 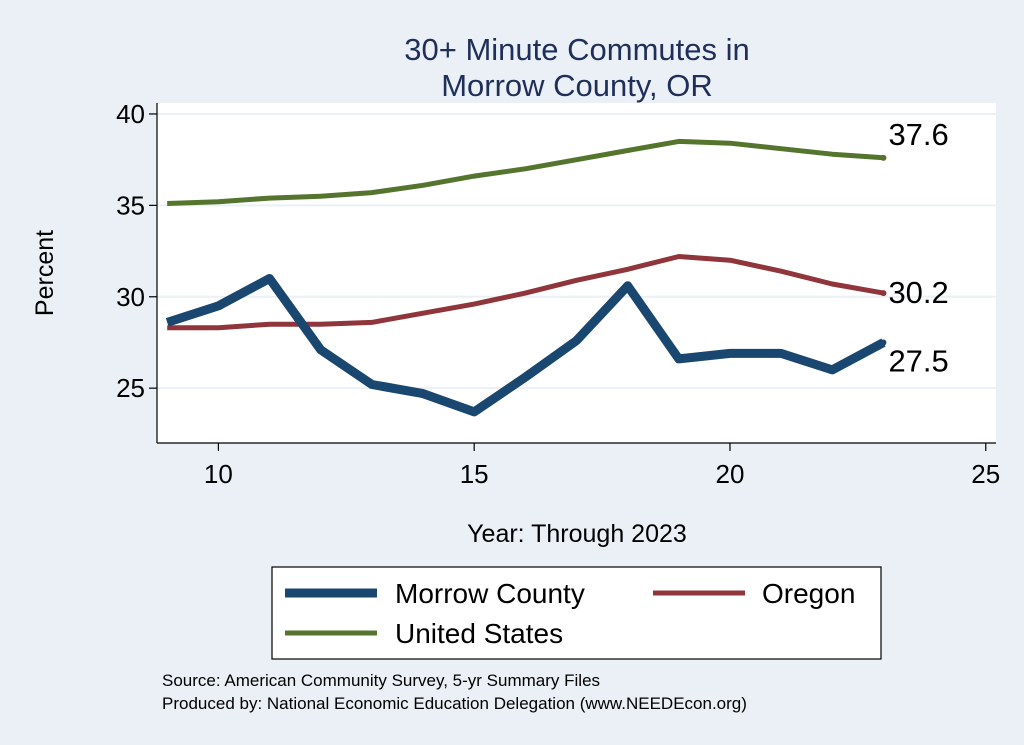 I want to click on y-ticks: 25 30 35 40, so click(x=136, y=251).